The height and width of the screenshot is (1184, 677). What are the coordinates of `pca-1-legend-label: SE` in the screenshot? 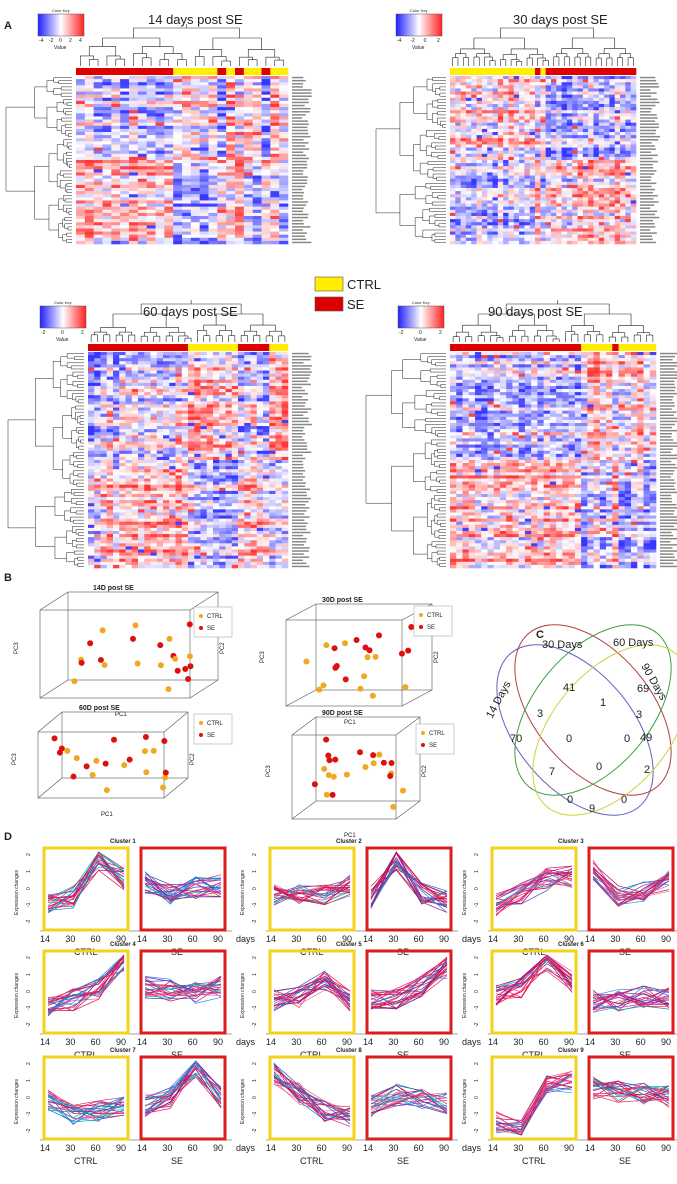 It's located at (211, 629).